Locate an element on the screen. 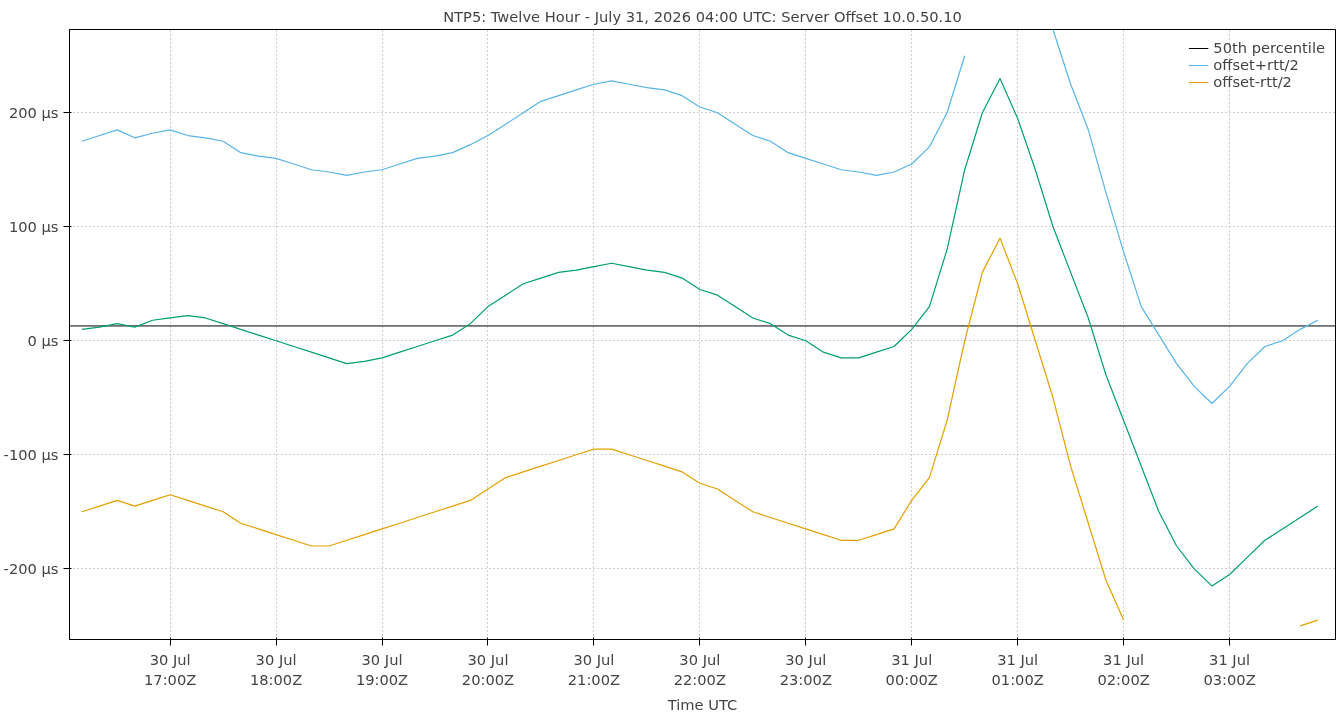 The image size is (1340, 720). x-tick-label: 30 Jul 21:00Z is located at coordinates (594, 669).